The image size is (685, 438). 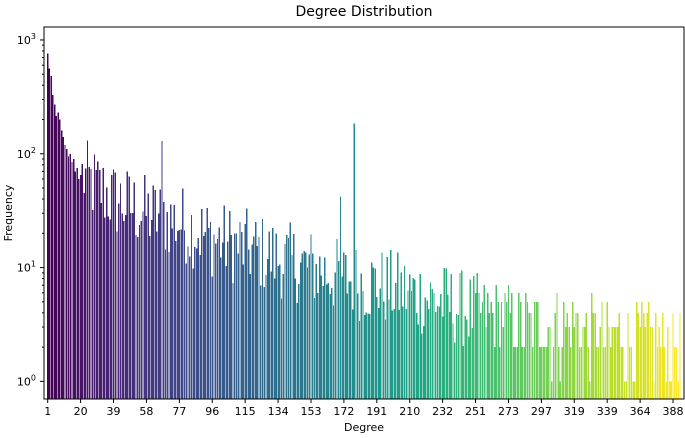 What do you see at coordinates (8, 212) in the screenshot?
I see `y-axis-label: Frequency` at bounding box center [8, 212].